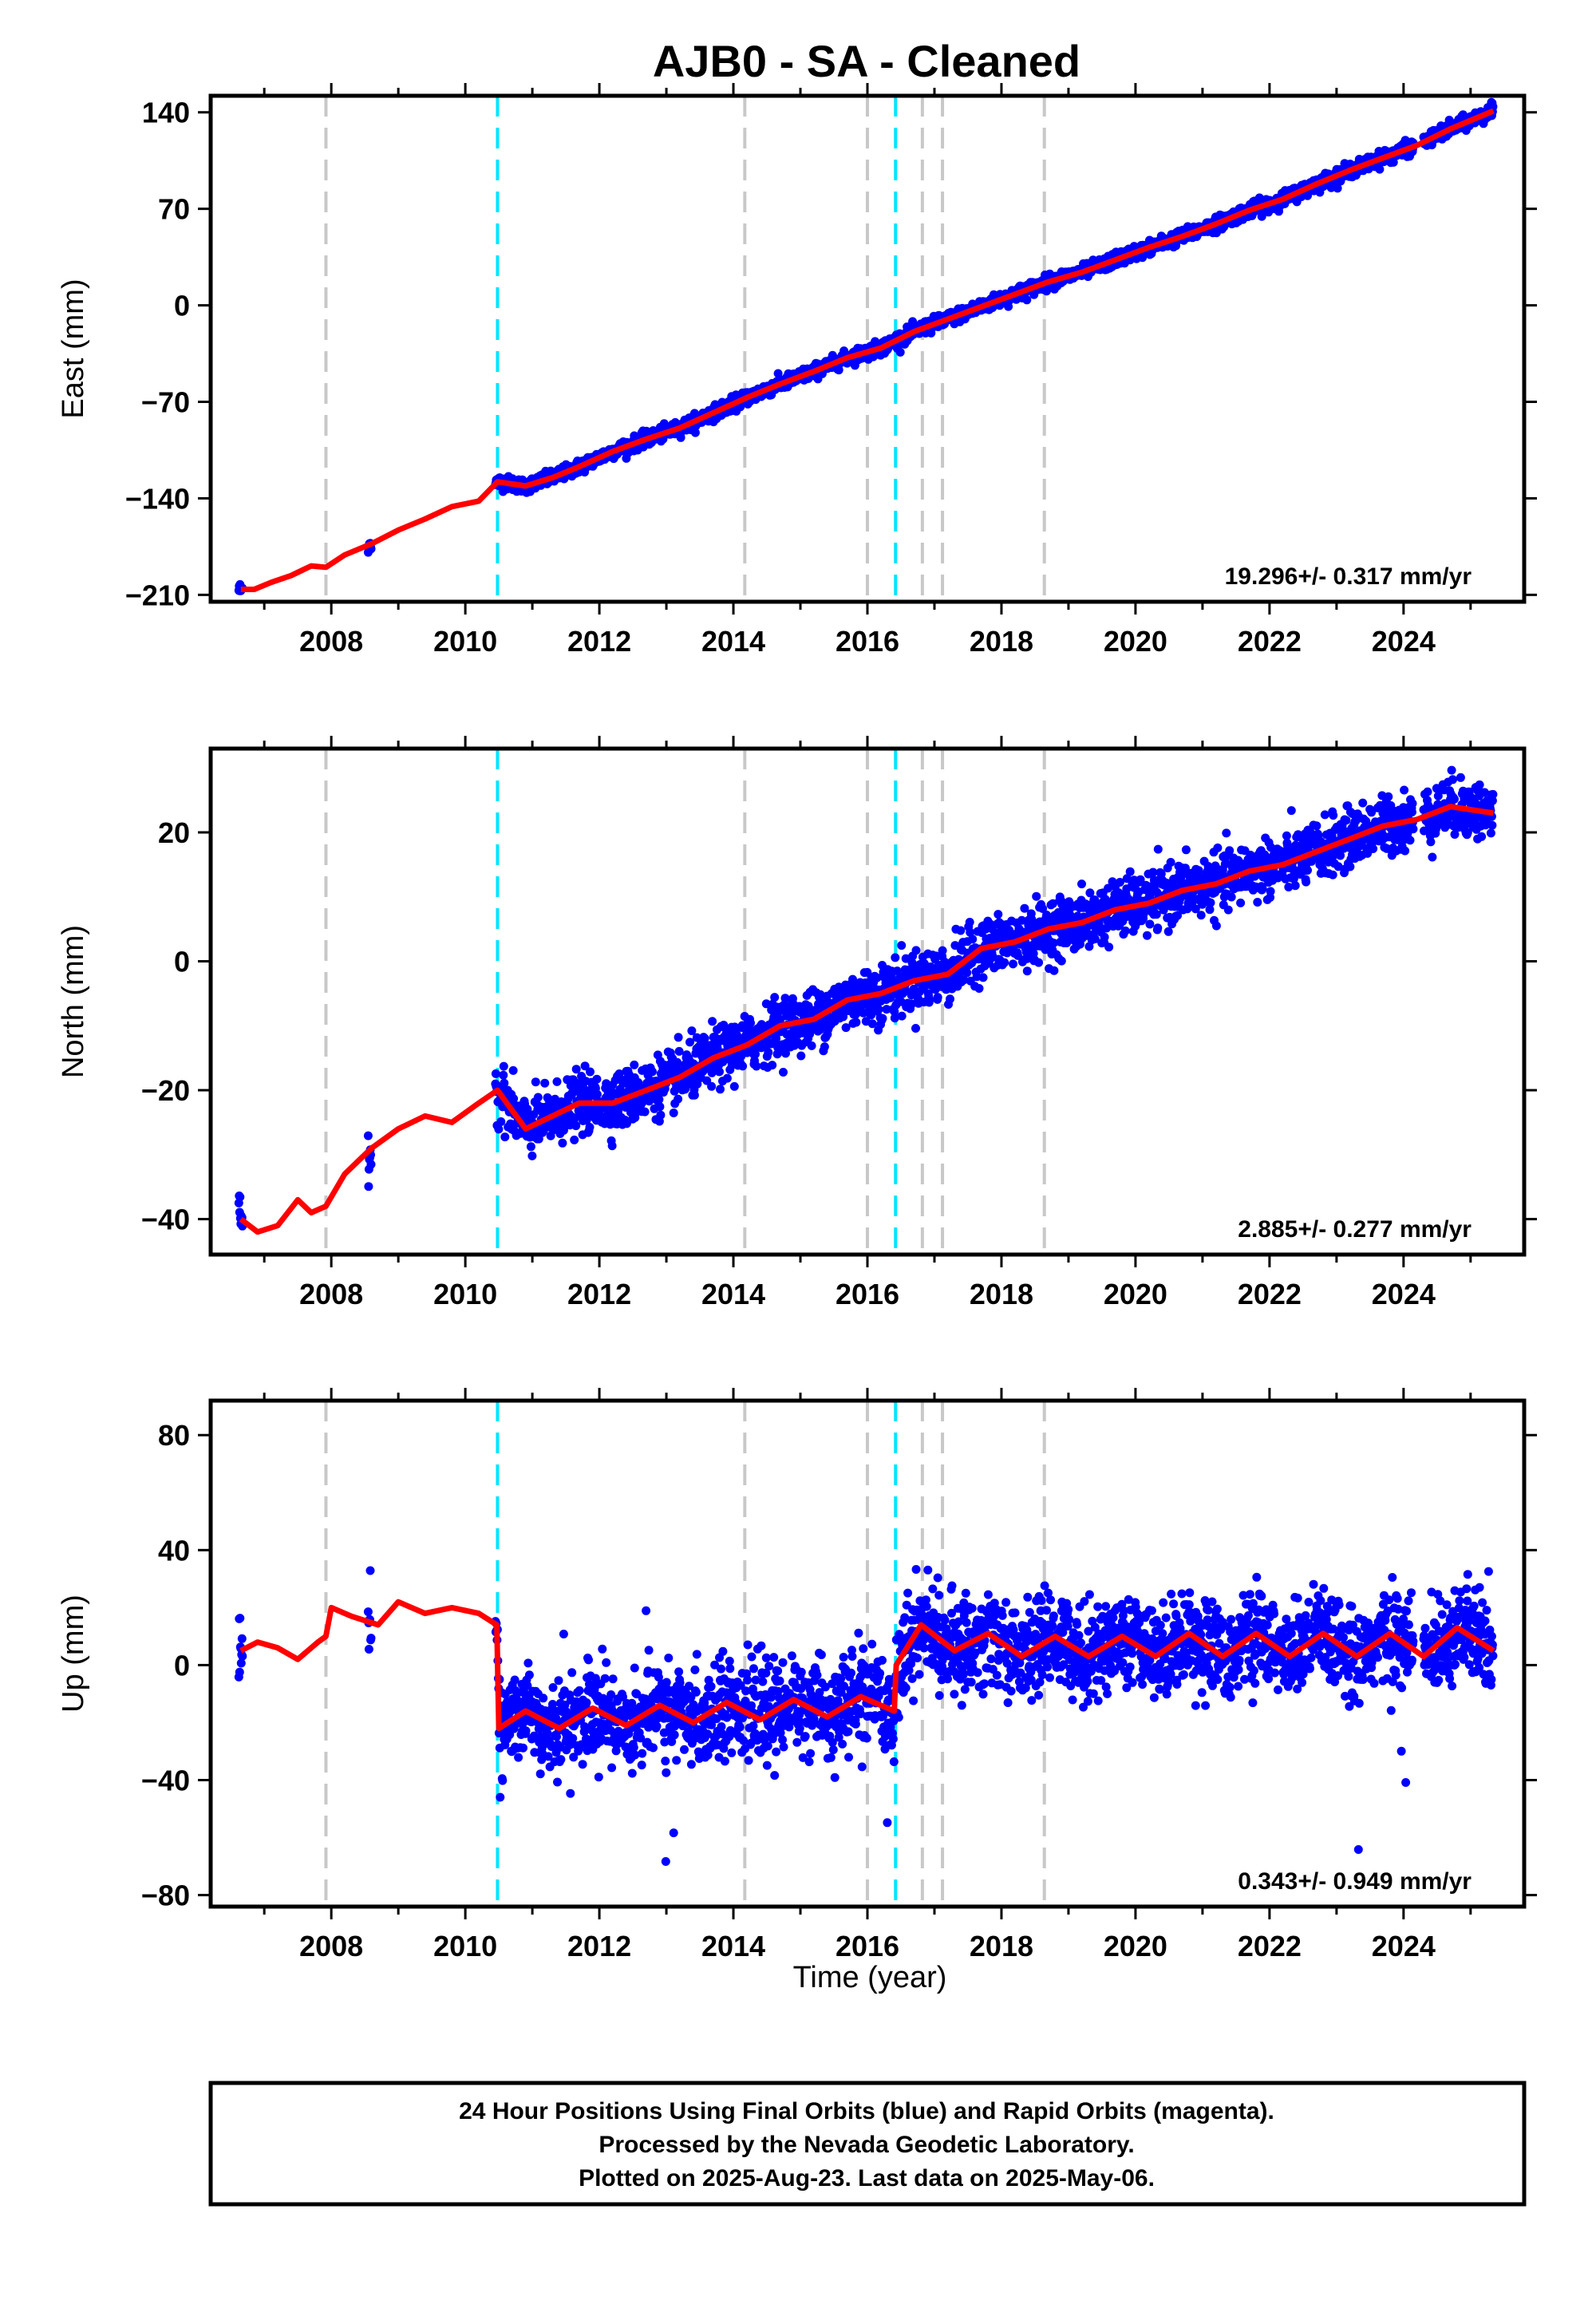  I want to click on x-tick-label: 2022, so click(1270, 641).